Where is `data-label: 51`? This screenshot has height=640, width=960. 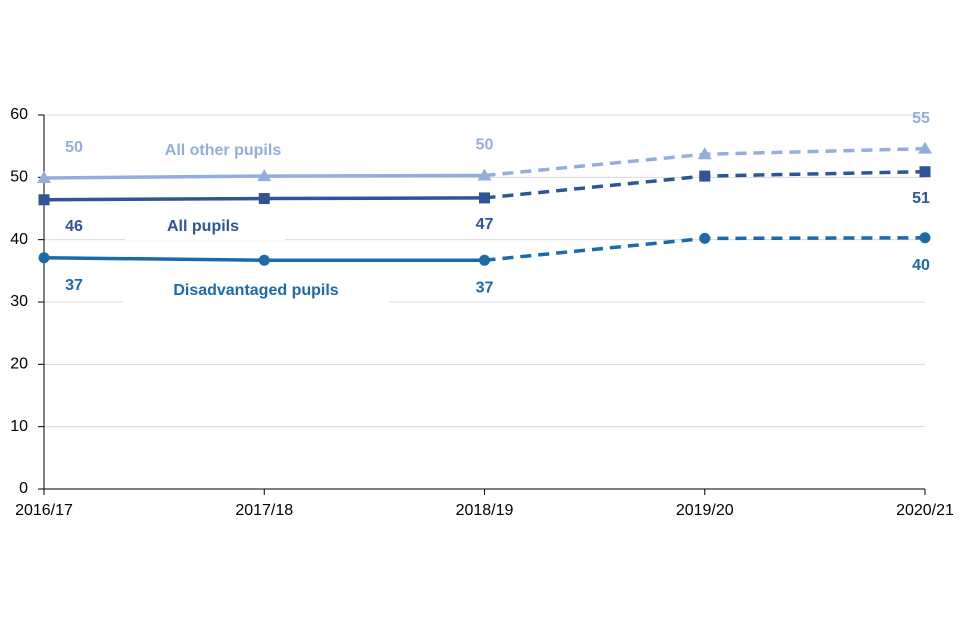 data-label: 51 is located at coordinates (921, 198).